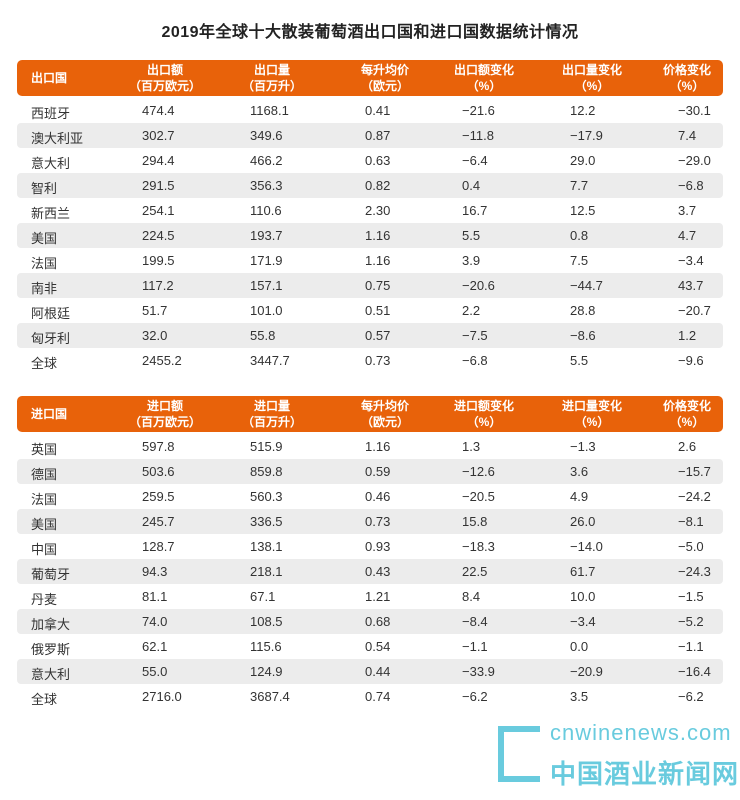 Image resolution: width=740 pixels, height=800 pixels. Describe the element at coordinates (378, 210) in the screenshot. I see `table-cell: 2.30` at that location.